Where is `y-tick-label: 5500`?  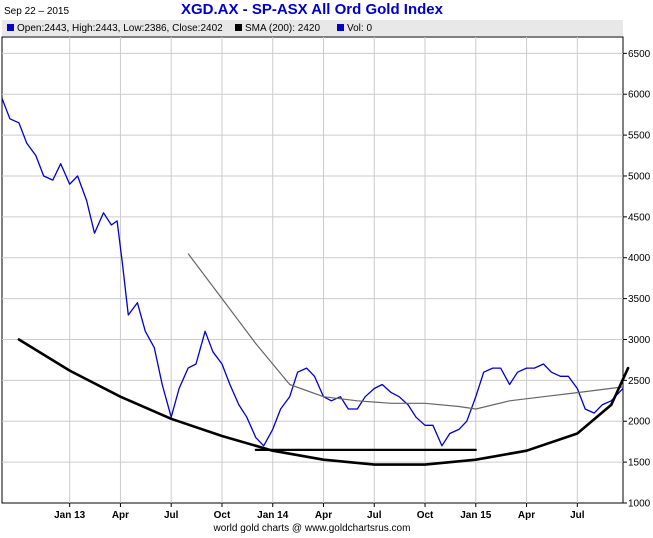
y-tick-label: 5500 is located at coordinates (639, 136).